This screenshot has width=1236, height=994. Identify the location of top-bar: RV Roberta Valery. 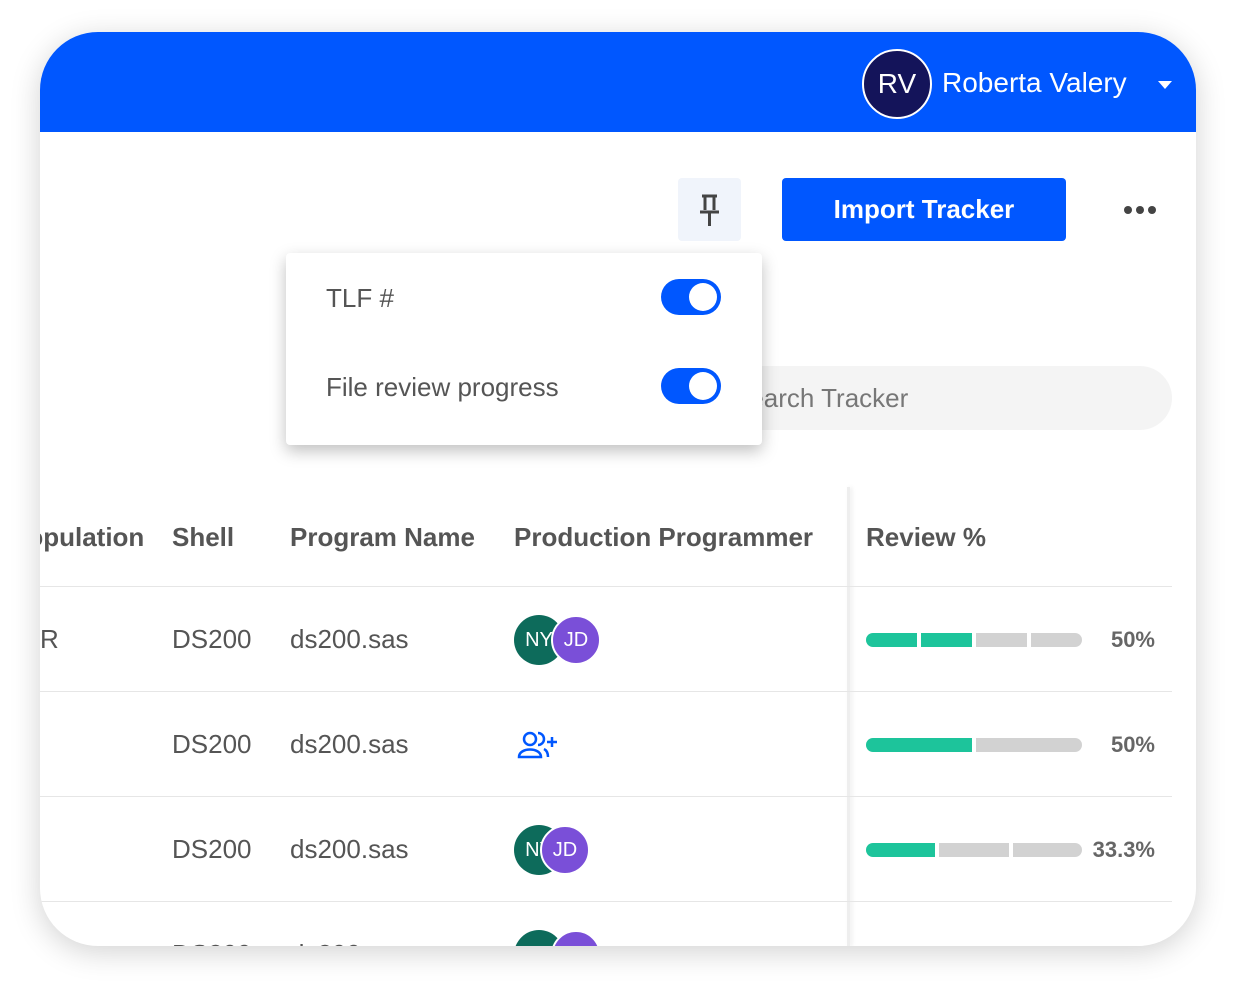
(618, 82).